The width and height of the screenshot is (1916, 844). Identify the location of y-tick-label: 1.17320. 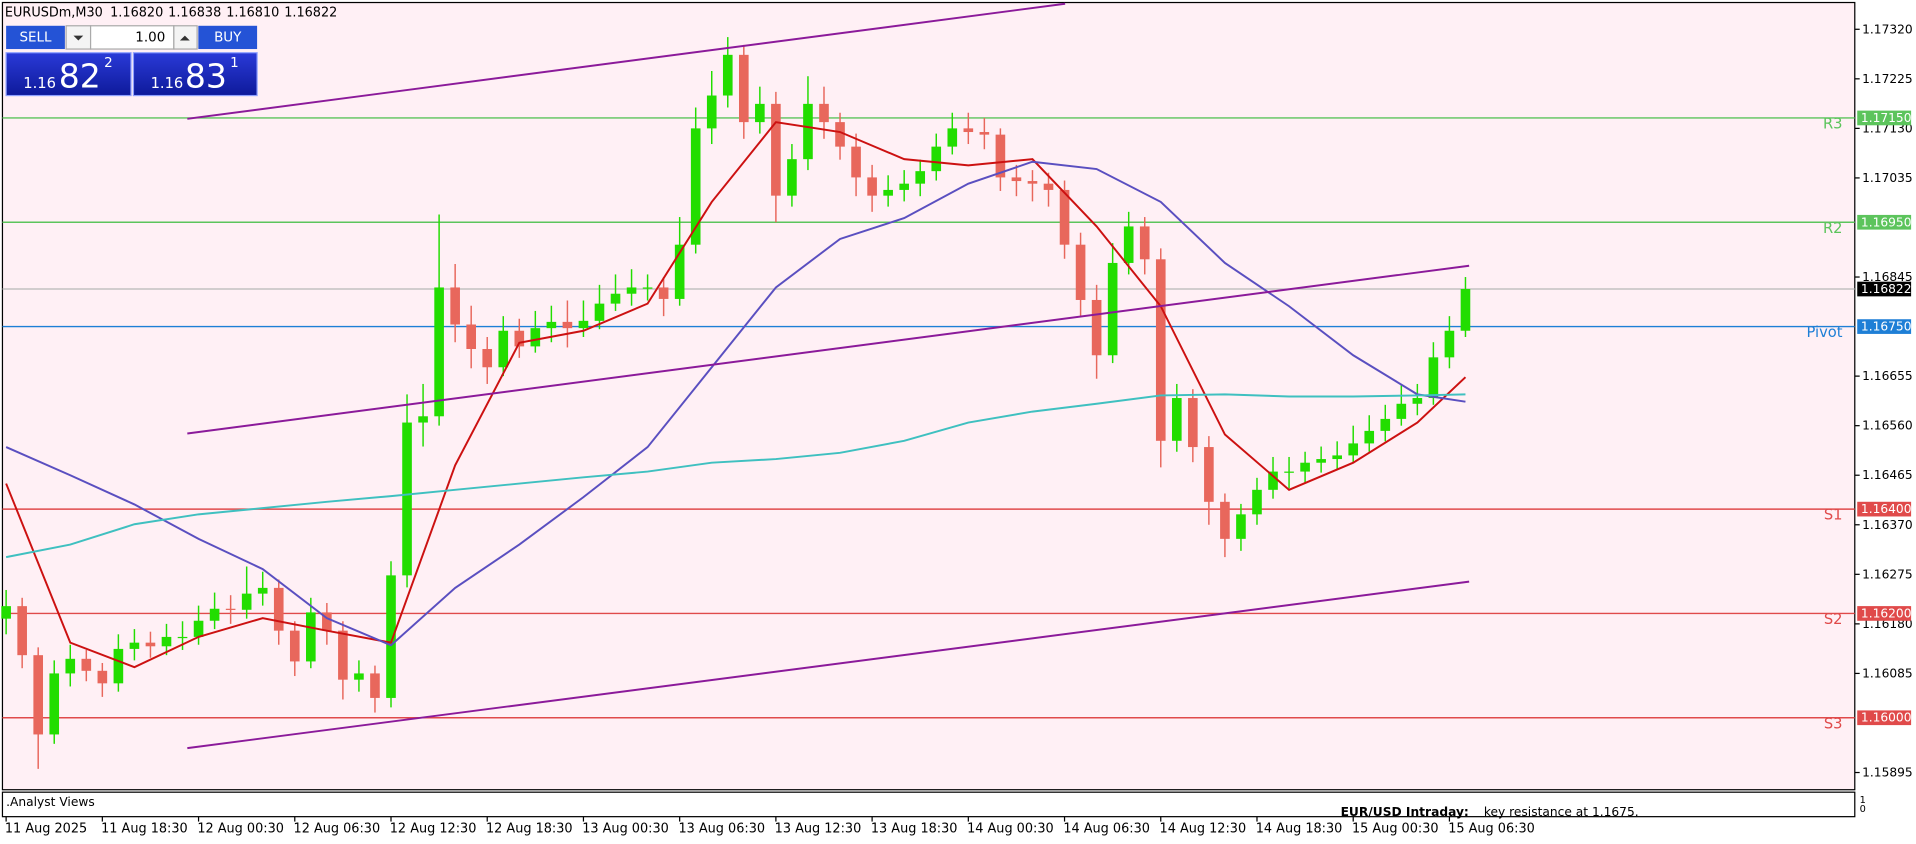
(1887, 29).